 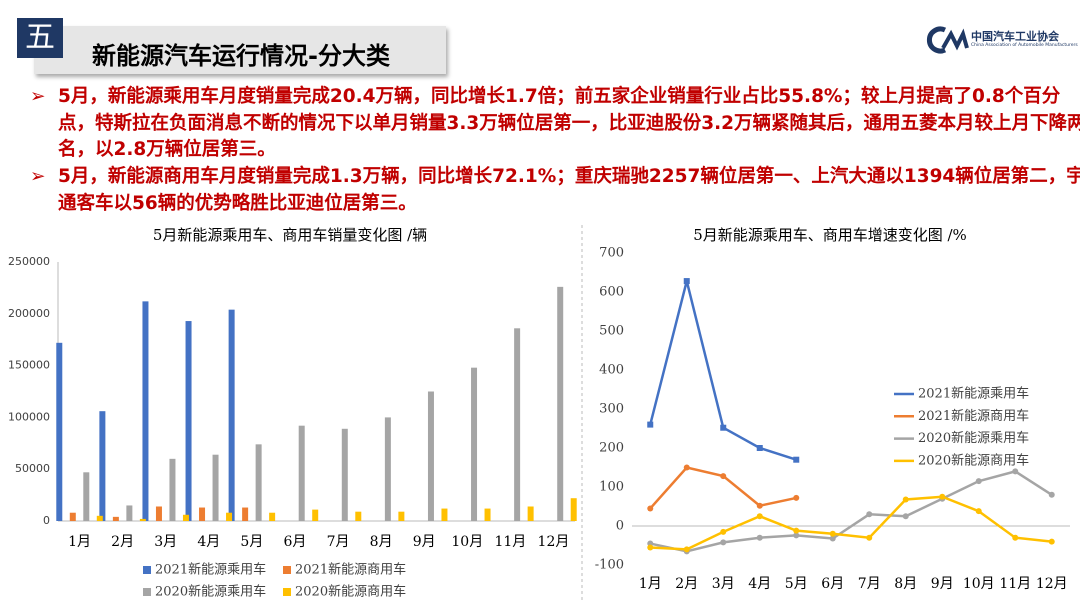 What do you see at coordinates (611, 409) in the screenshot?
I see `y-tick-label: 300` at bounding box center [611, 409].